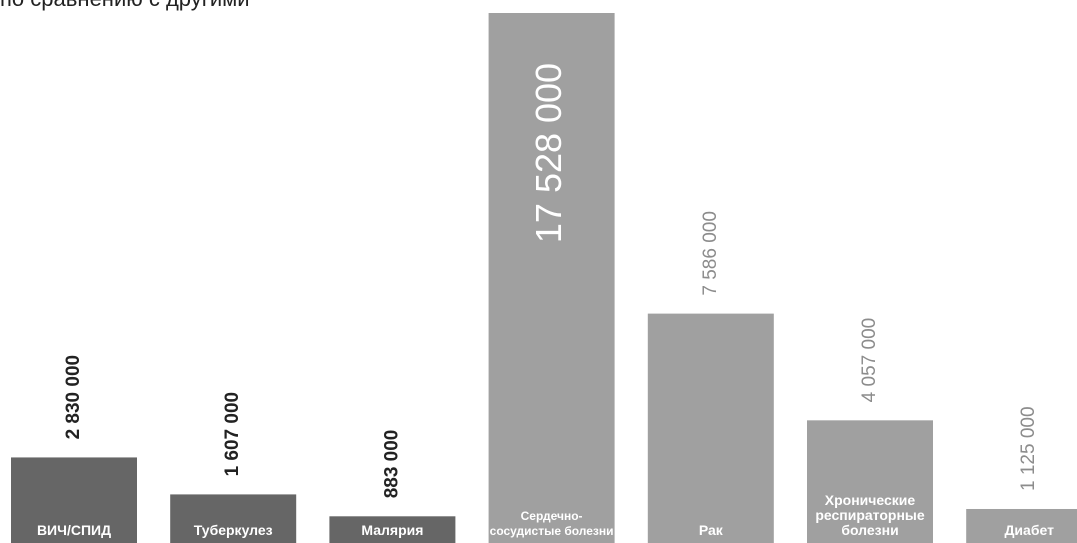 The width and height of the screenshot is (1077, 543). What do you see at coordinates (73, 397) in the screenshot?
I see `value-label-1: 2 830 000` at bounding box center [73, 397].